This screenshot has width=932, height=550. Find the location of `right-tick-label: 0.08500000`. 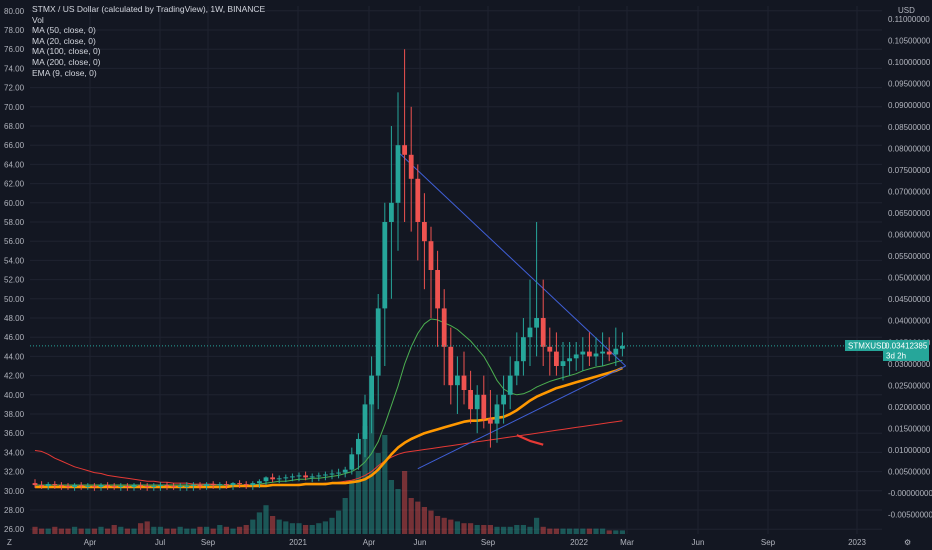

right-tick-label: 0.08500000 is located at coordinates (909, 127).